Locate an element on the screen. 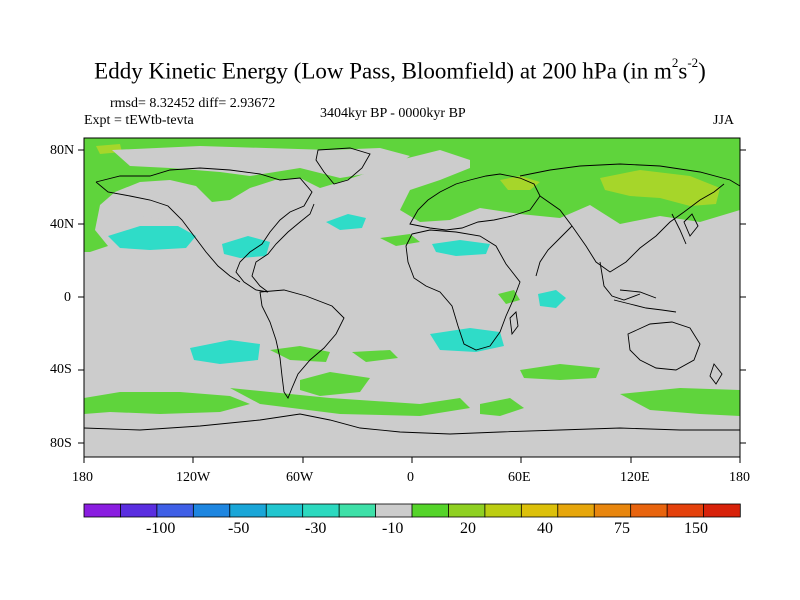 The image size is (800, 600). coast-indonesia is located at coordinates (645, 301).